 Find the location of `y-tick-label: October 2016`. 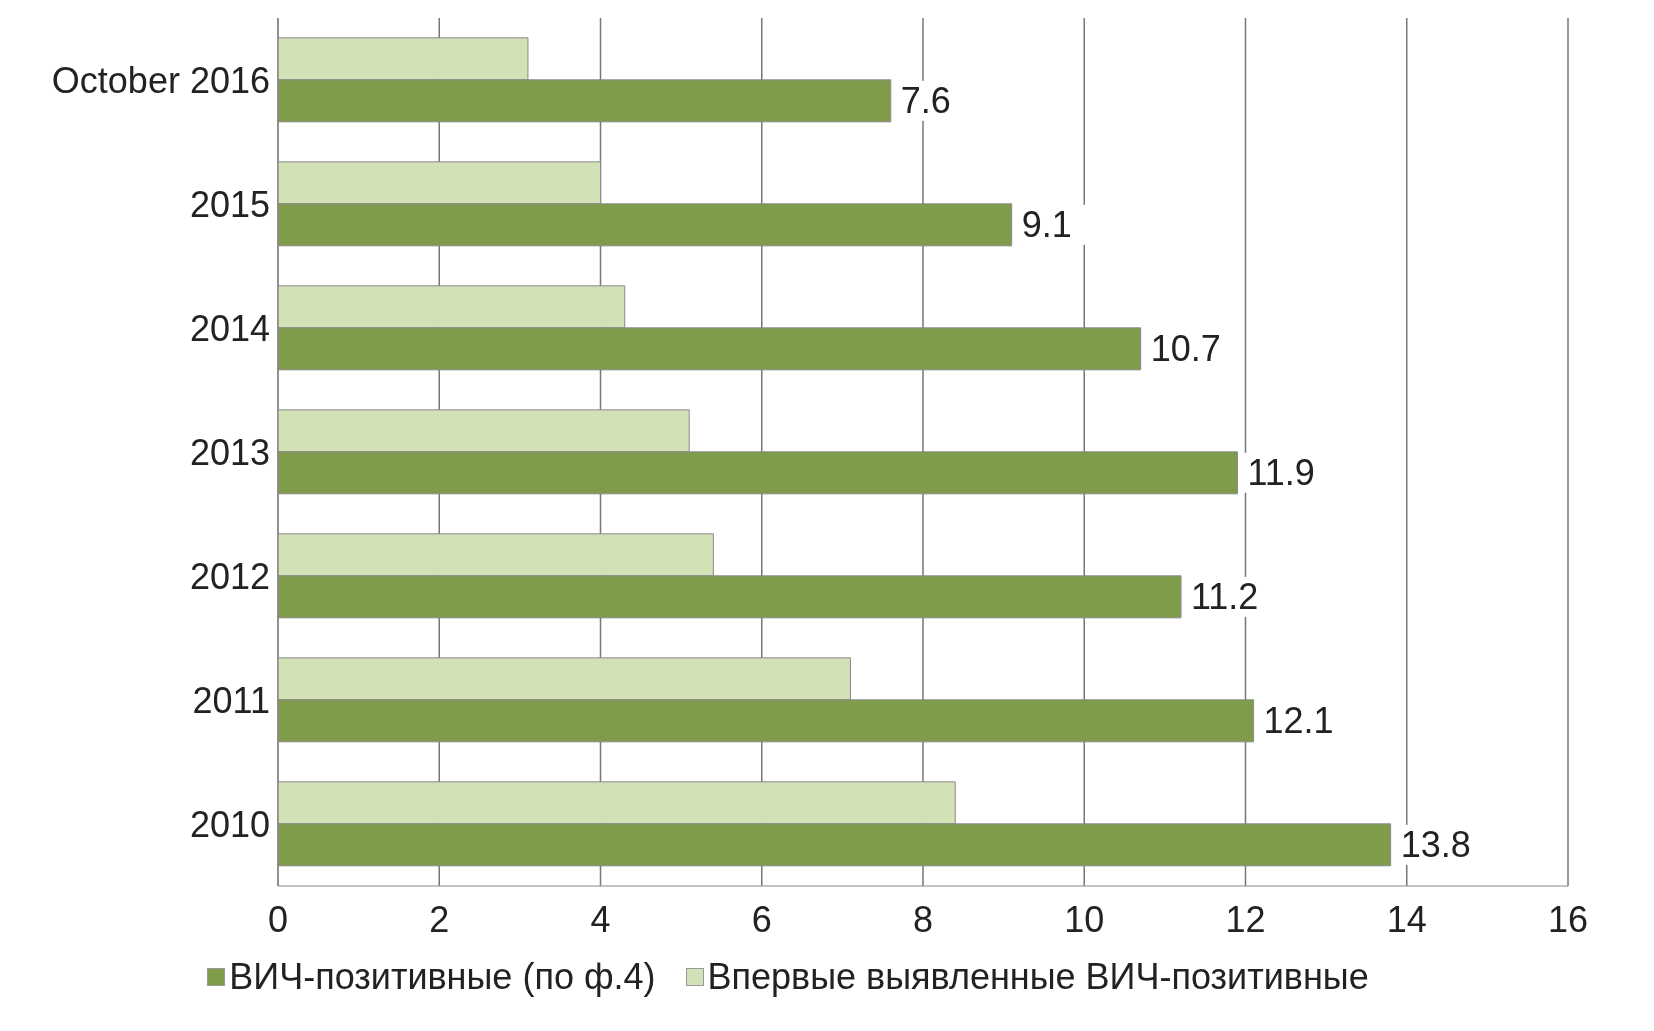

y-tick-label: October 2016 is located at coordinates (160, 80).